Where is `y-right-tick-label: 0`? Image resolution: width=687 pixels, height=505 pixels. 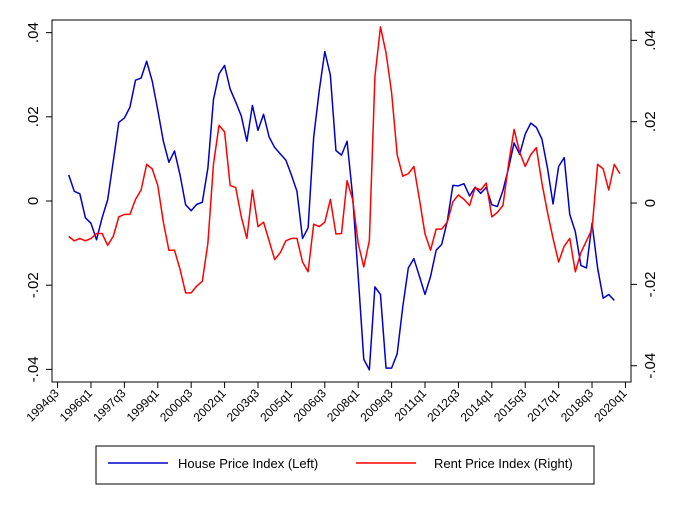
y-right-tick-label: 0 is located at coordinates (650, 203).